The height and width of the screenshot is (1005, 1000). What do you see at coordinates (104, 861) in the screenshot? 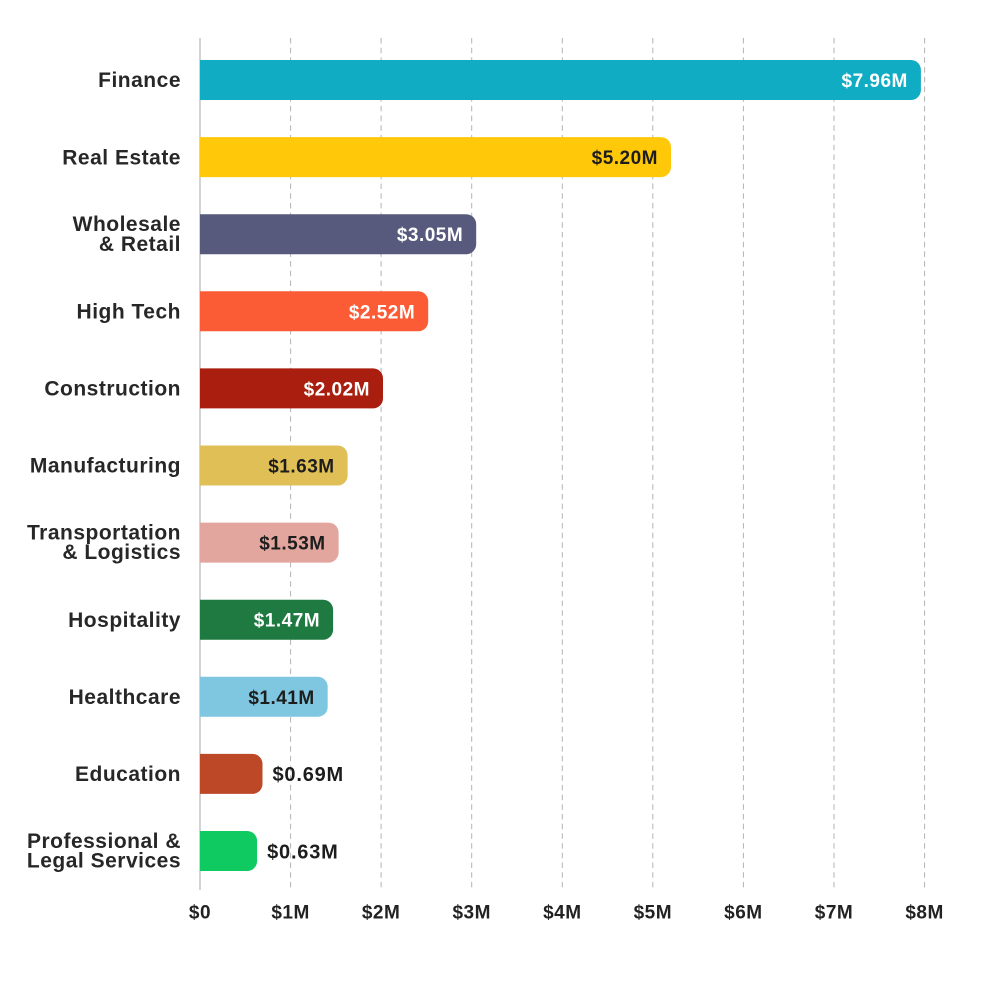
I see `svg-text: Legal Services` at bounding box center [104, 861].